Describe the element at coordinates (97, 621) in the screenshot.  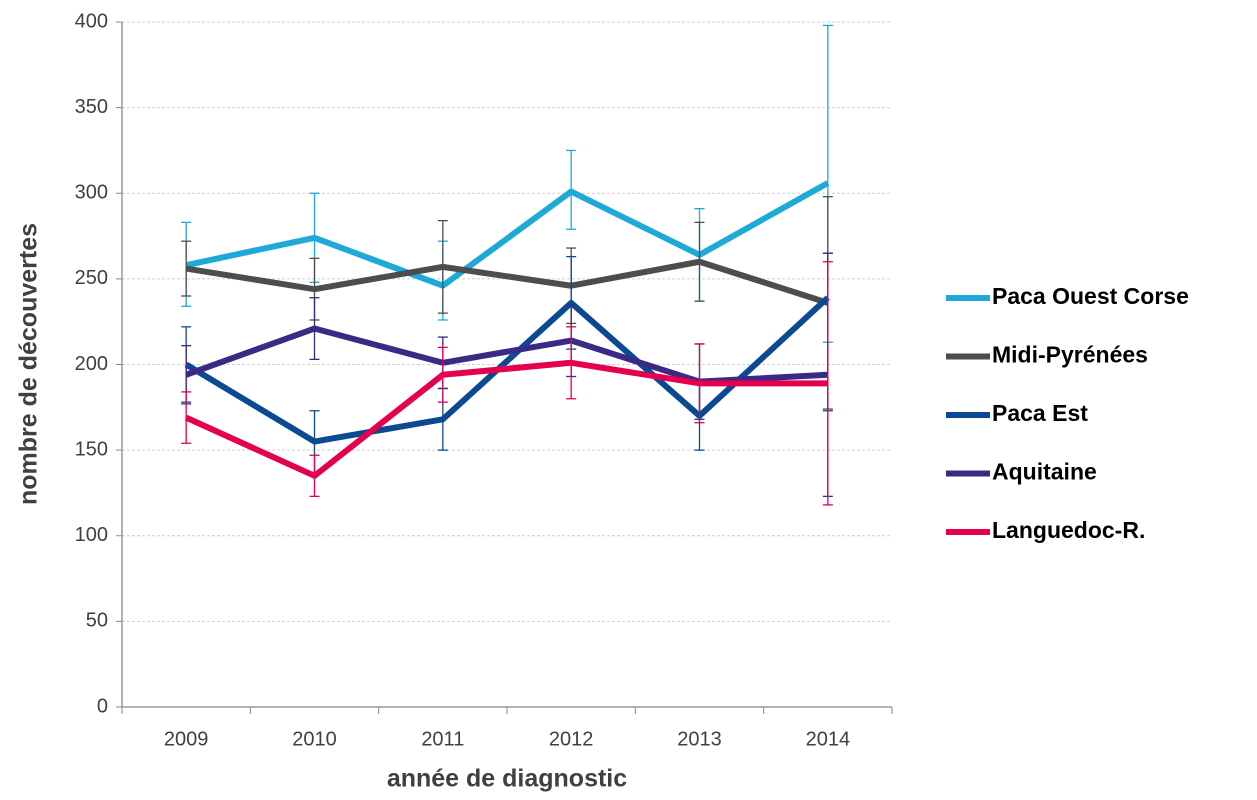
I see `y-tick-label: 50` at that location.